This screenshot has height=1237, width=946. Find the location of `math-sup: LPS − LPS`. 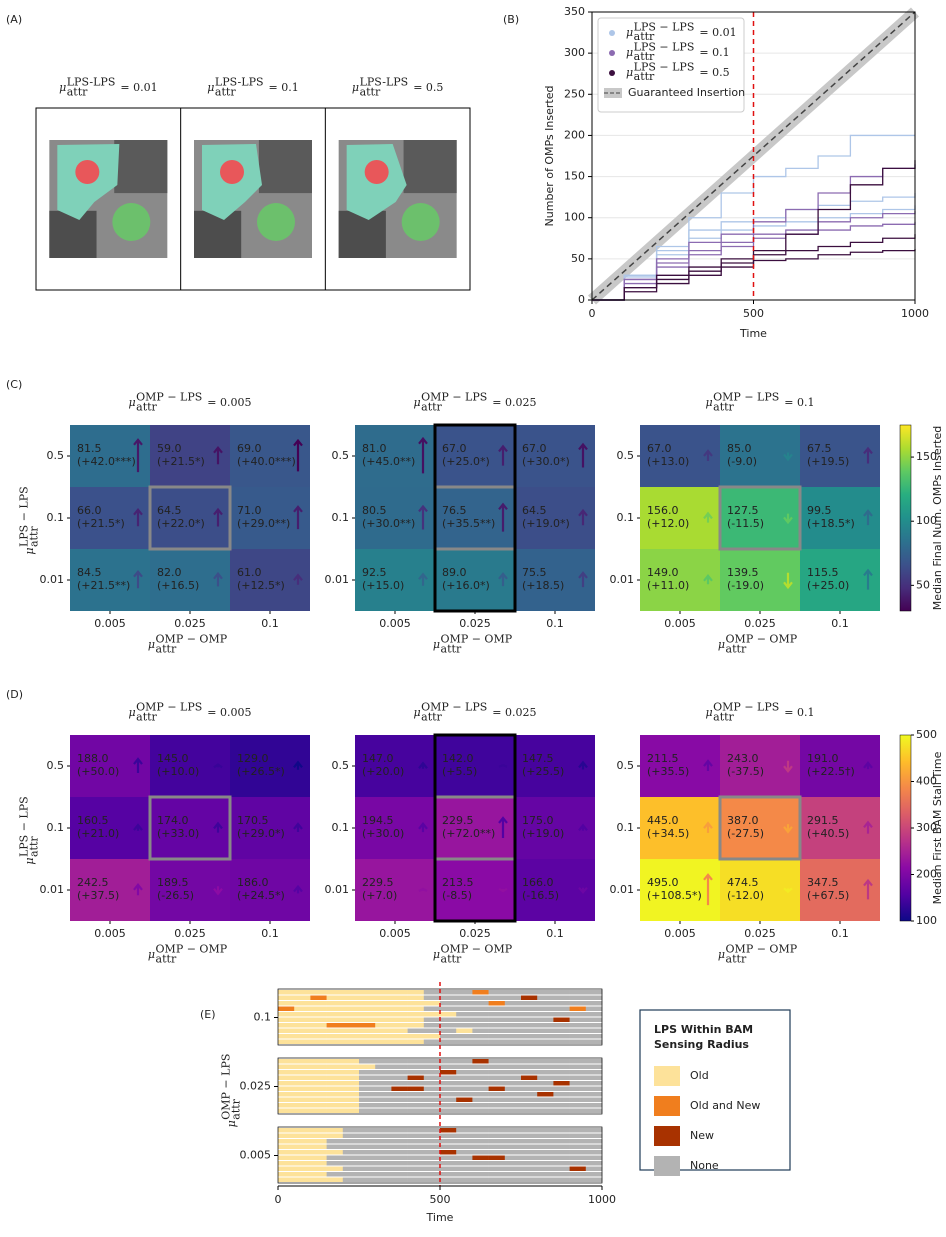

math-sup: LPS − LPS is located at coordinates (23, 826).